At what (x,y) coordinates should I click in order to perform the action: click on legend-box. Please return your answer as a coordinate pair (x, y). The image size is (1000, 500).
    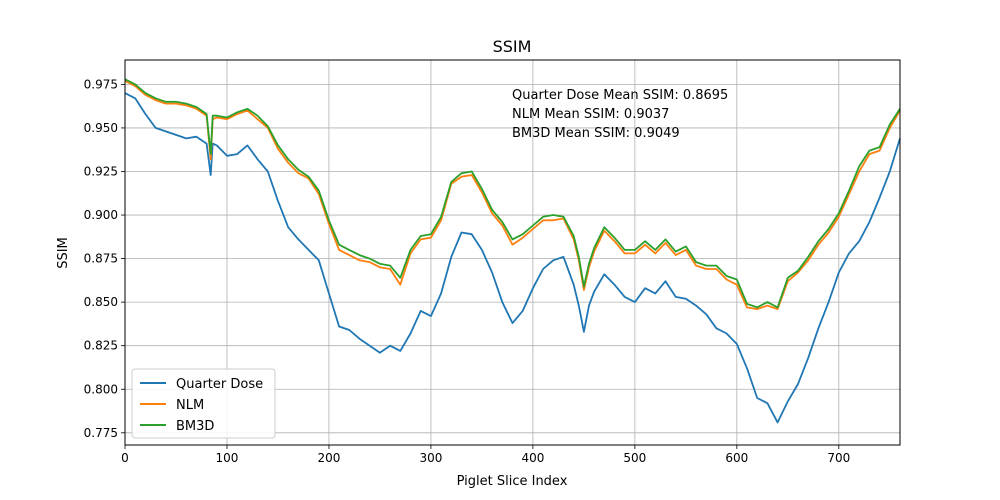
    Looking at the image, I should click on (203, 403).